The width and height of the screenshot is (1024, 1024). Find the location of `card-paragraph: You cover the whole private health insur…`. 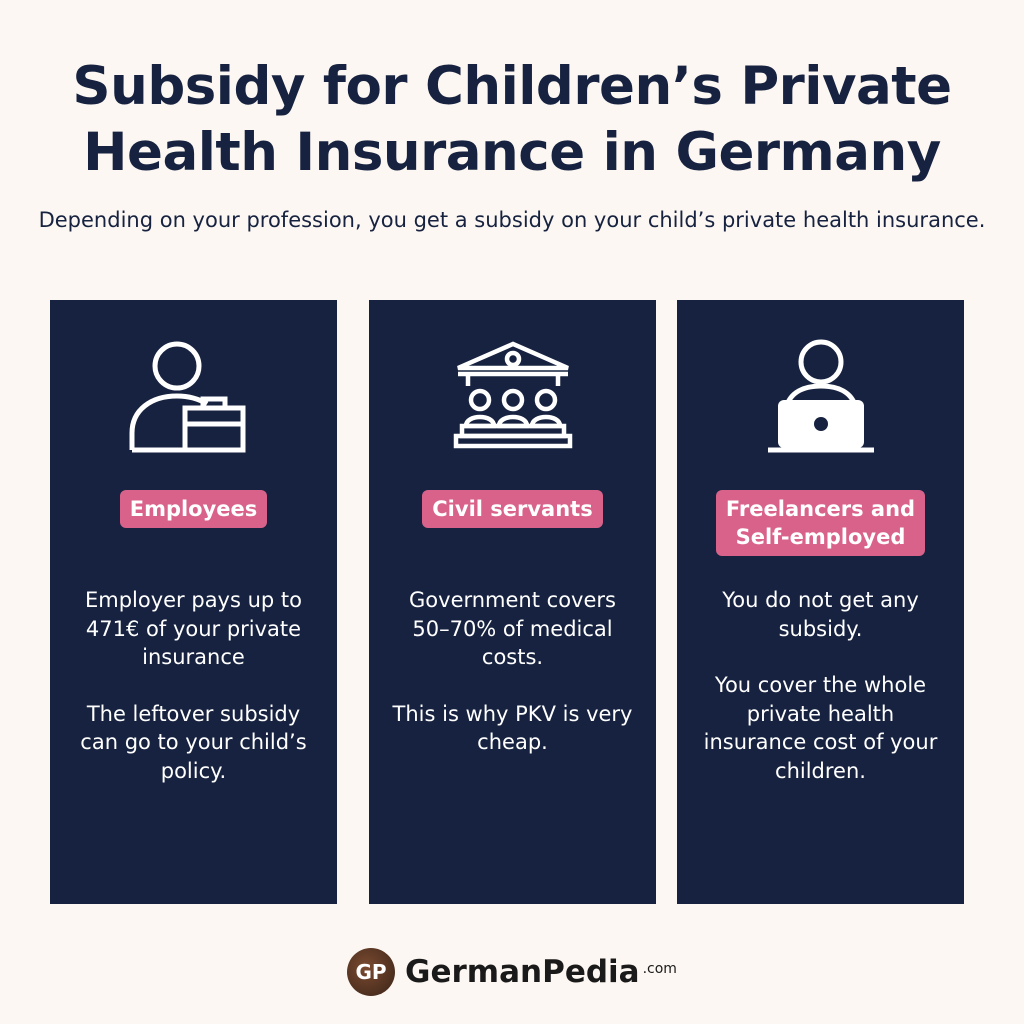

card-paragraph: You cover the whole private health insur… is located at coordinates (820, 728).